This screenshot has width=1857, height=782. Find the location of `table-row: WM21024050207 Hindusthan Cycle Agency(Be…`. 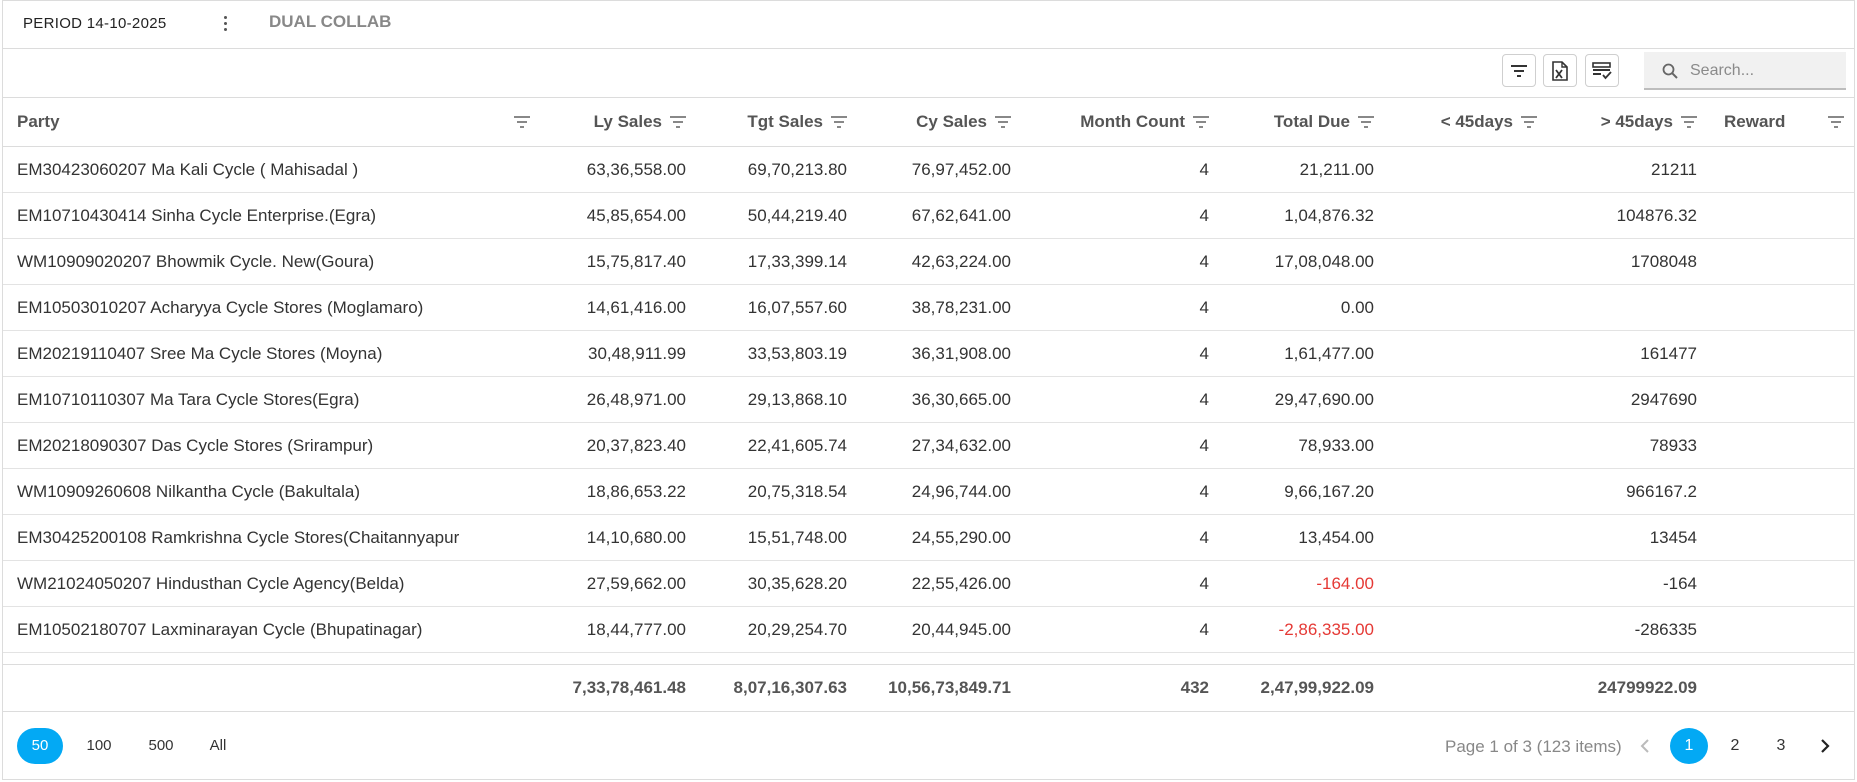

table-row: WM21024050207 Hindusthan Cycle Agency(Be… is located at coordinates (928, 584).